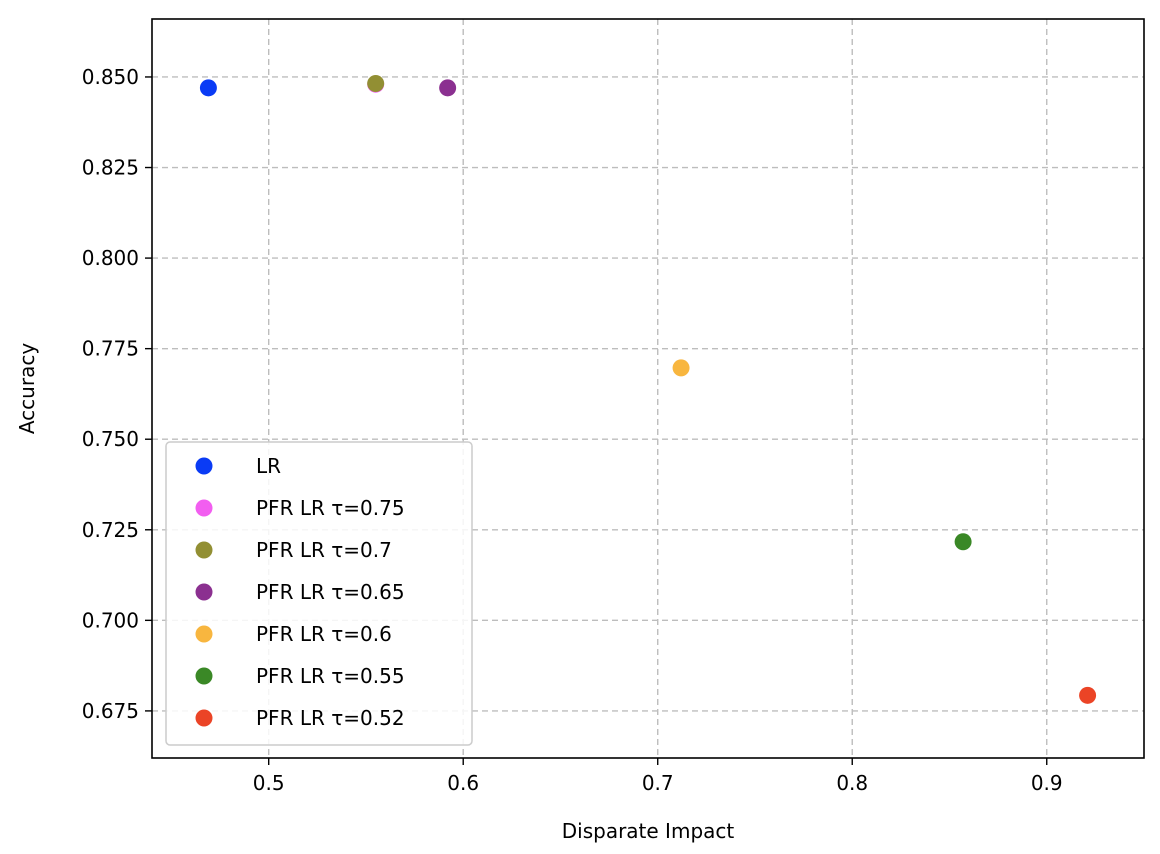  What do you see at coordinates (330, 592) in the screenshot?
I see `legend-label: PFR LR τ=0.65` at bounding box center [330, 592].